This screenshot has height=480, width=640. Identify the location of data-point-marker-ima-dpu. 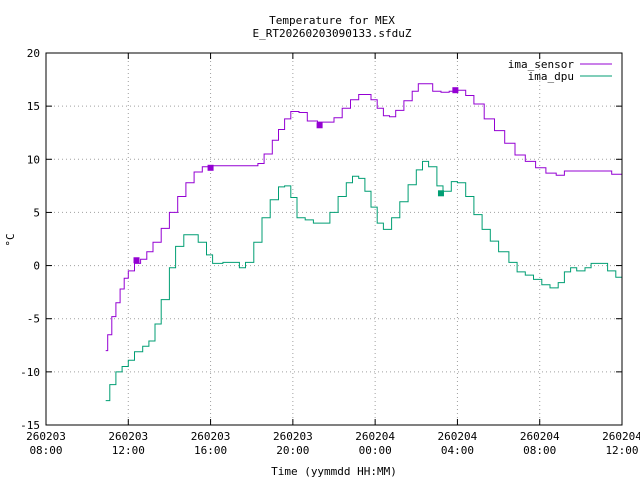
(440, 193).